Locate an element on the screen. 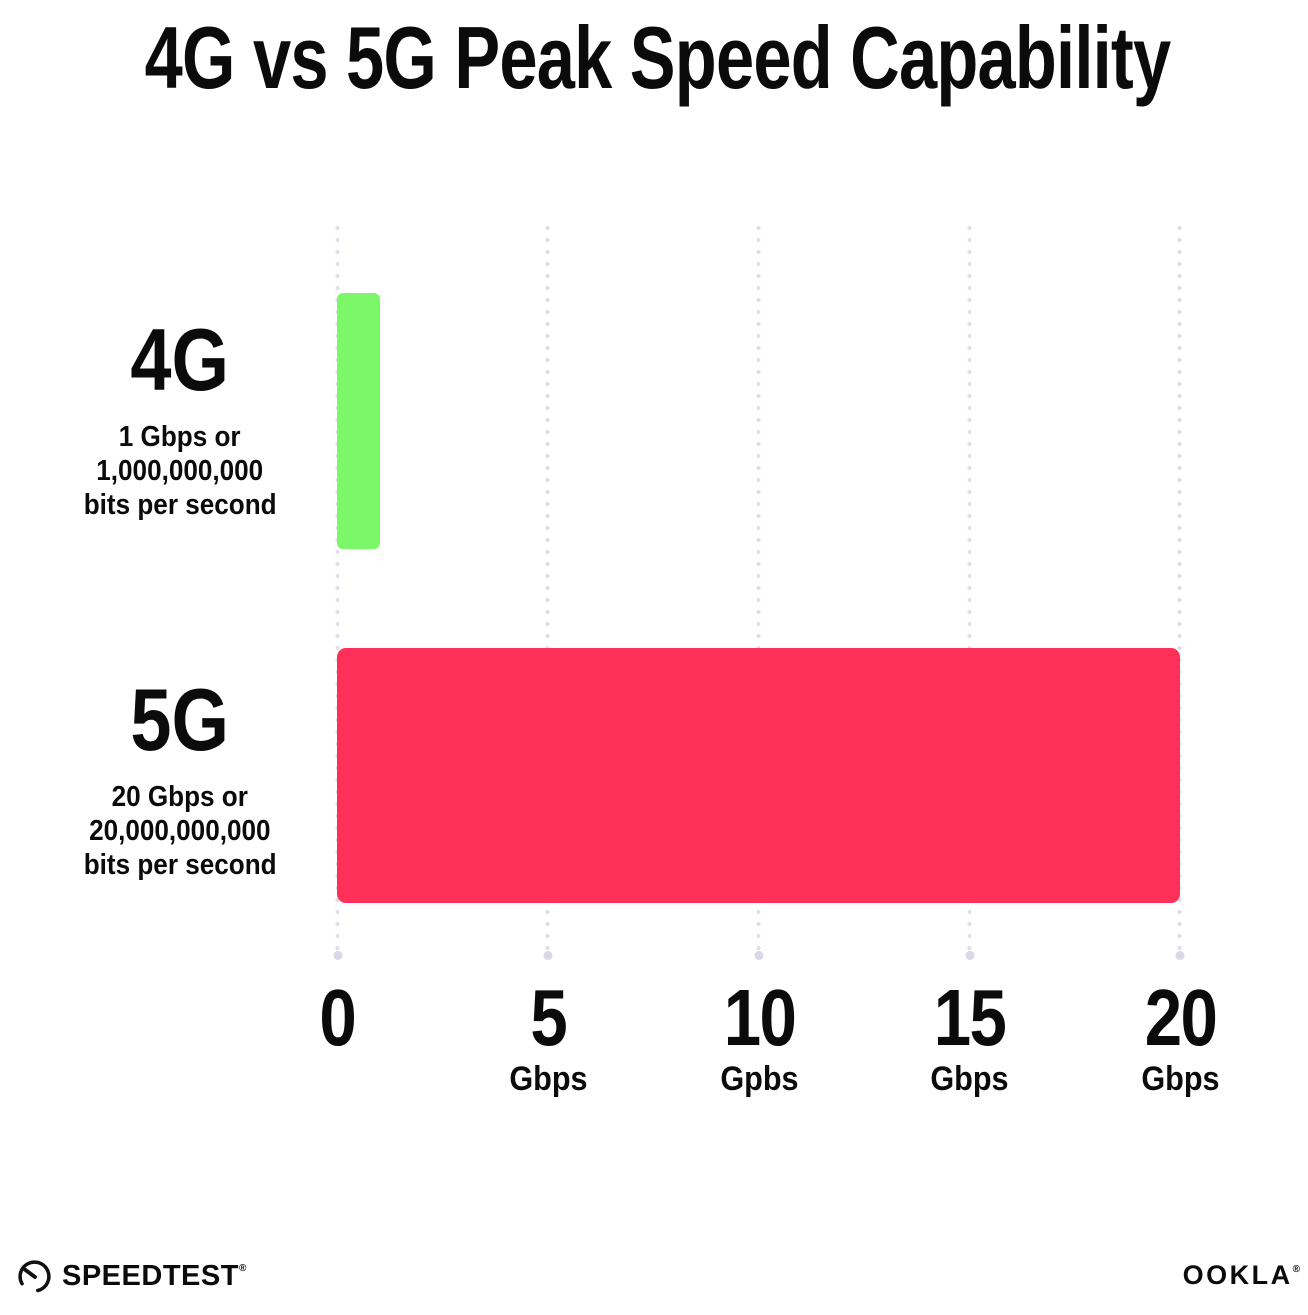 The image size is (1308, 1315). x-tick-5-unit: Gbps is located at coordinates (548, 1079).